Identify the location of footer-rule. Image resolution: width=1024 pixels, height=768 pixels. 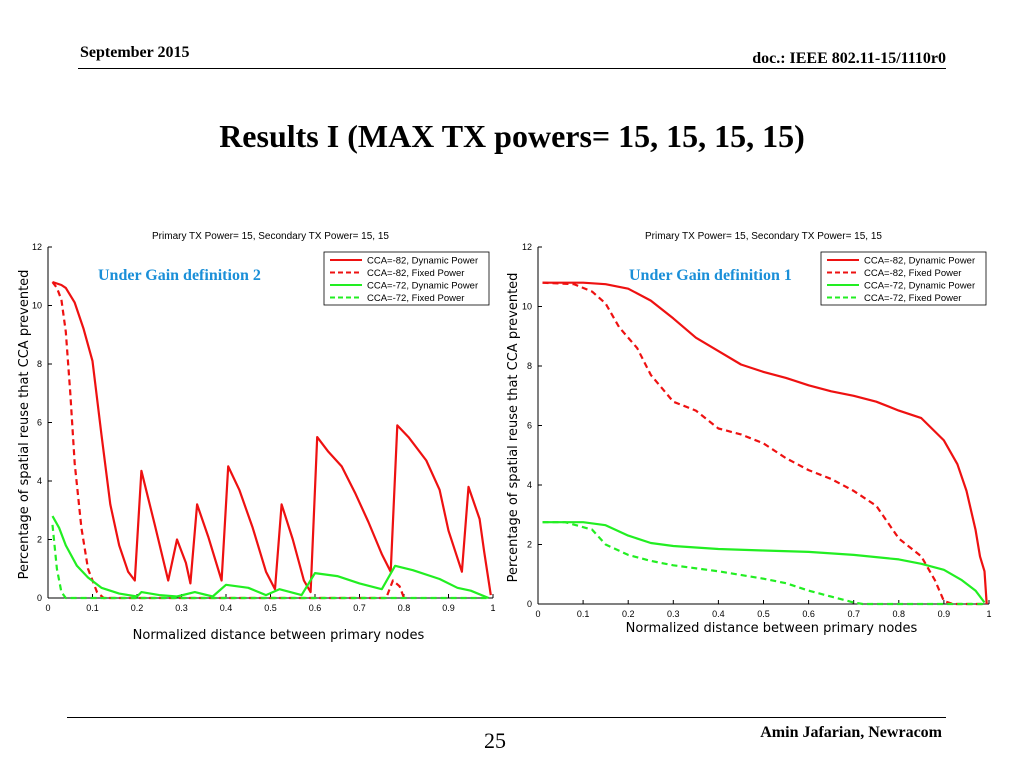
(506, 717).